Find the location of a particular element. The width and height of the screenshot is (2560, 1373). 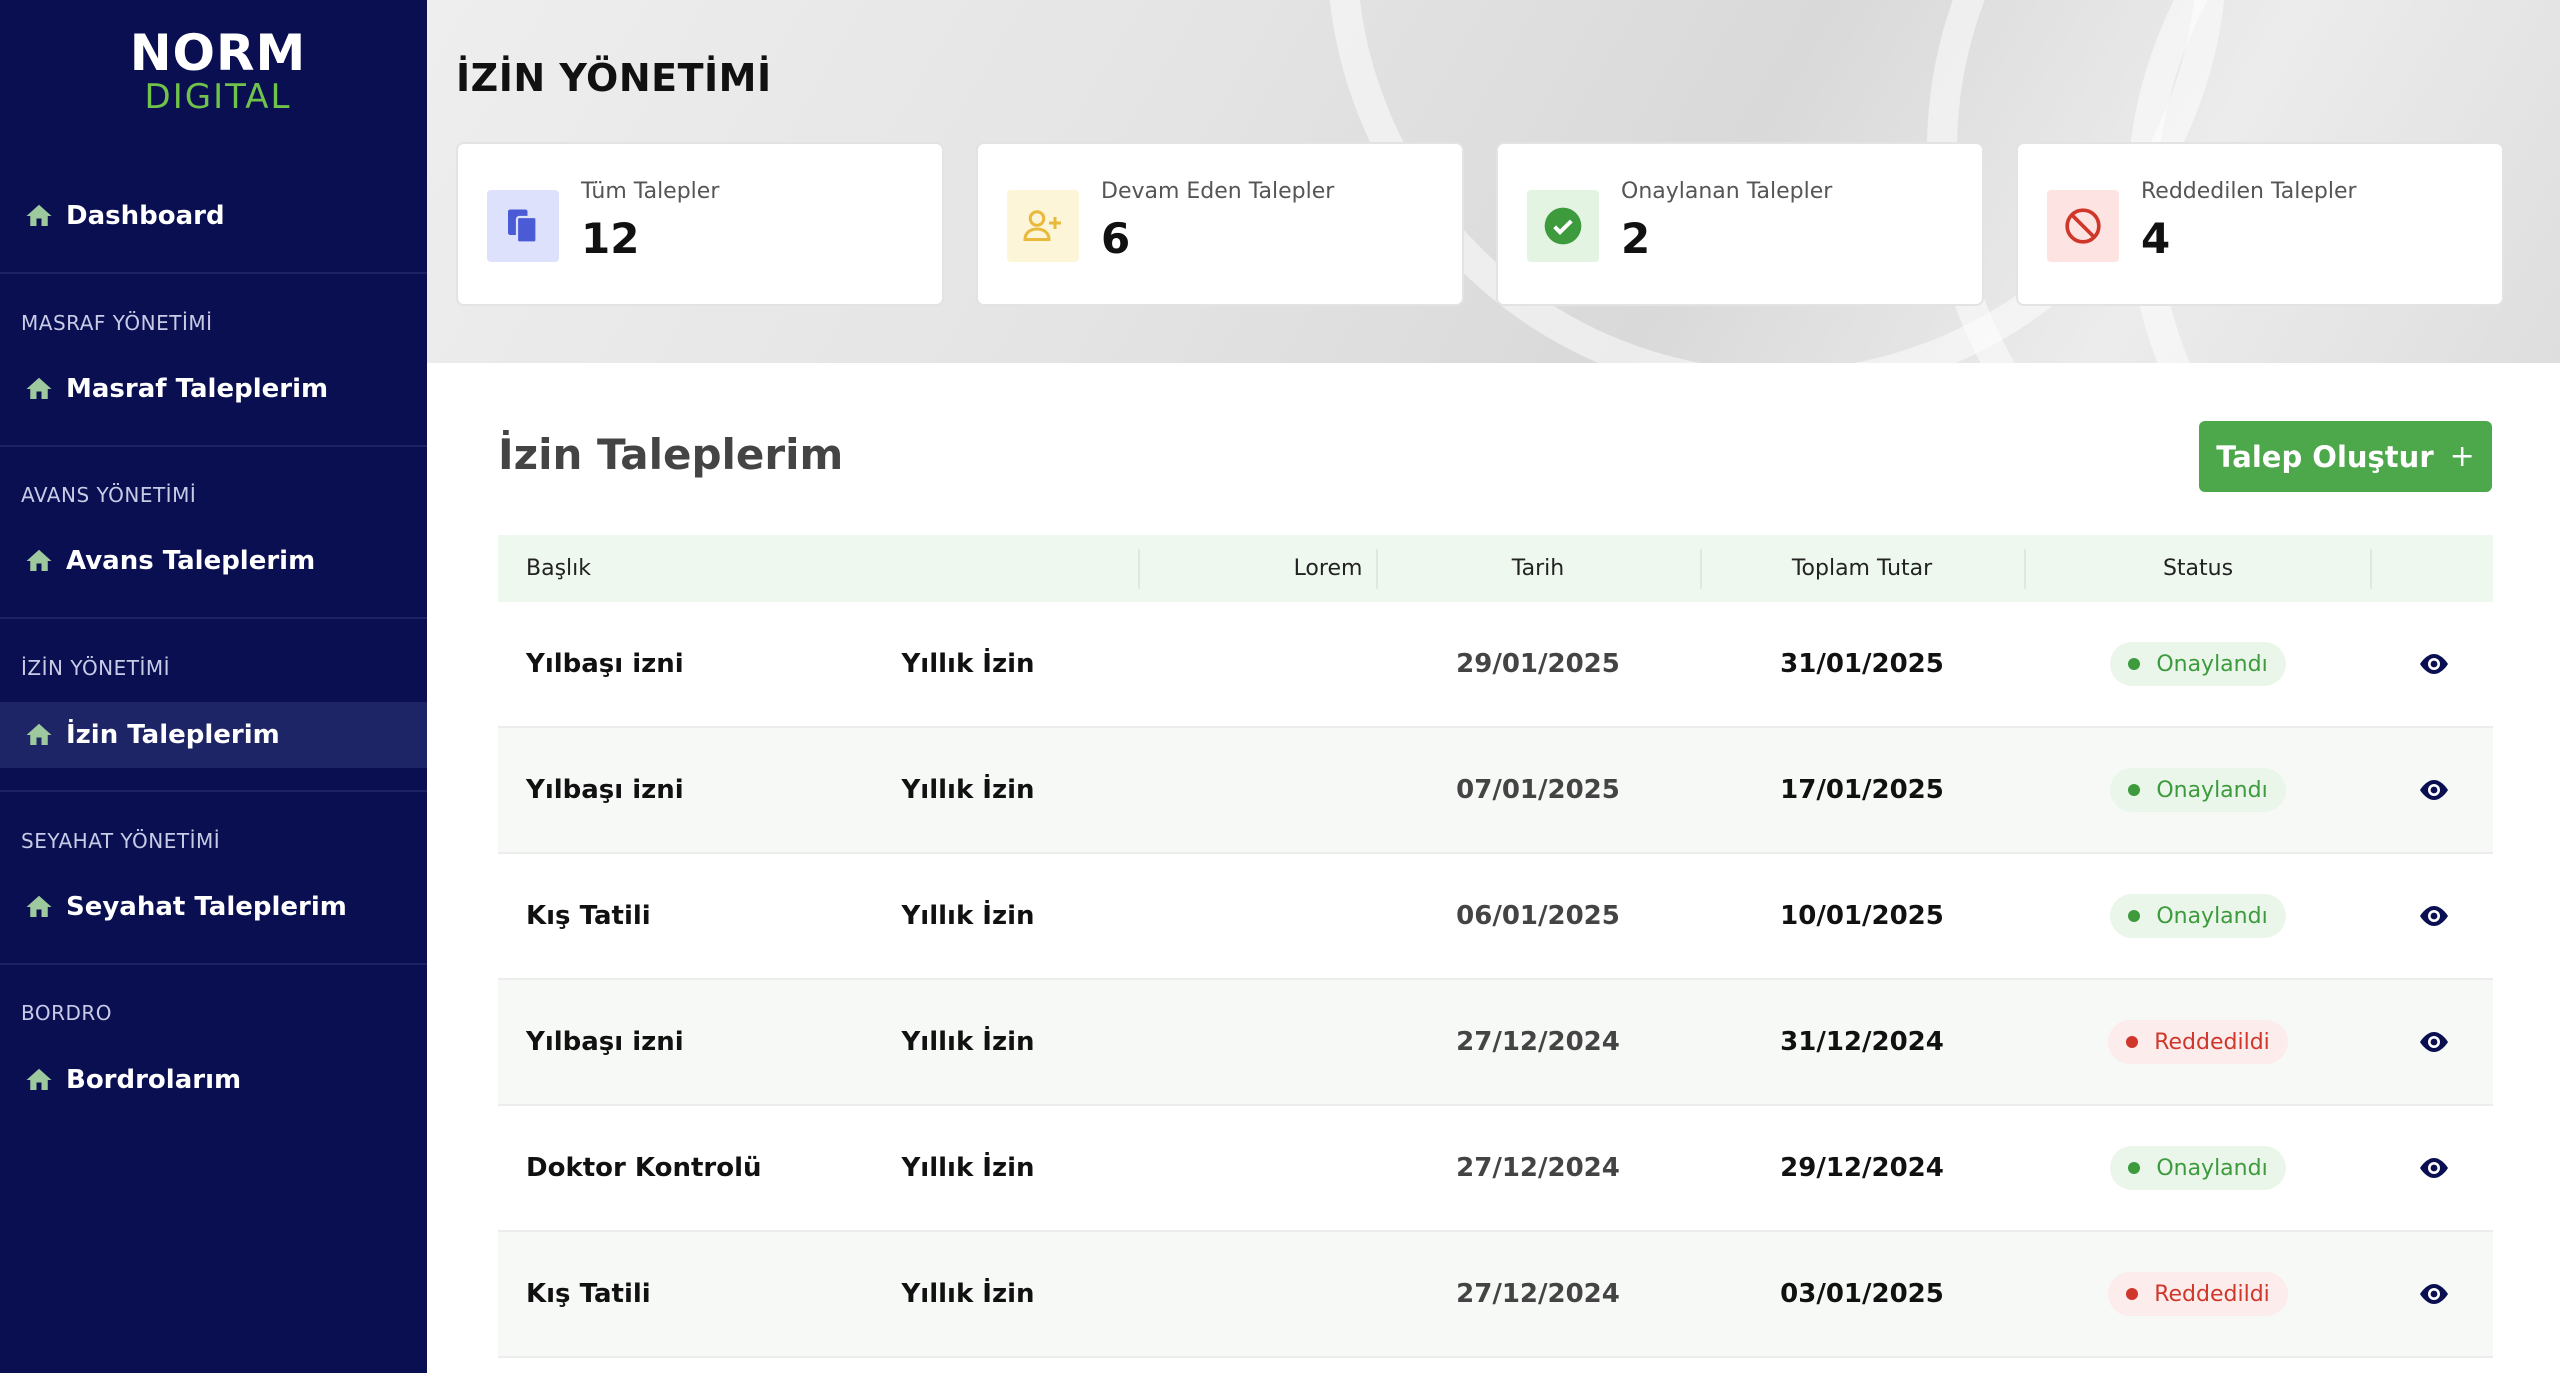

stat-card-all: Tüm Talepler 12 is located at coordinates (700, 224).